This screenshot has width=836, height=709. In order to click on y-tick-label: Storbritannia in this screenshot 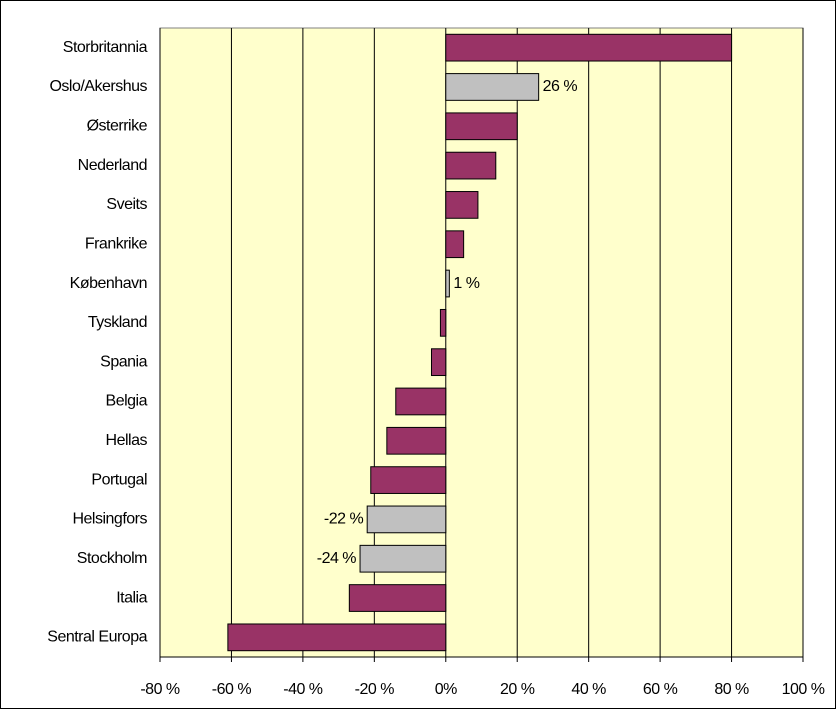, I will do `click(105, 47)`.